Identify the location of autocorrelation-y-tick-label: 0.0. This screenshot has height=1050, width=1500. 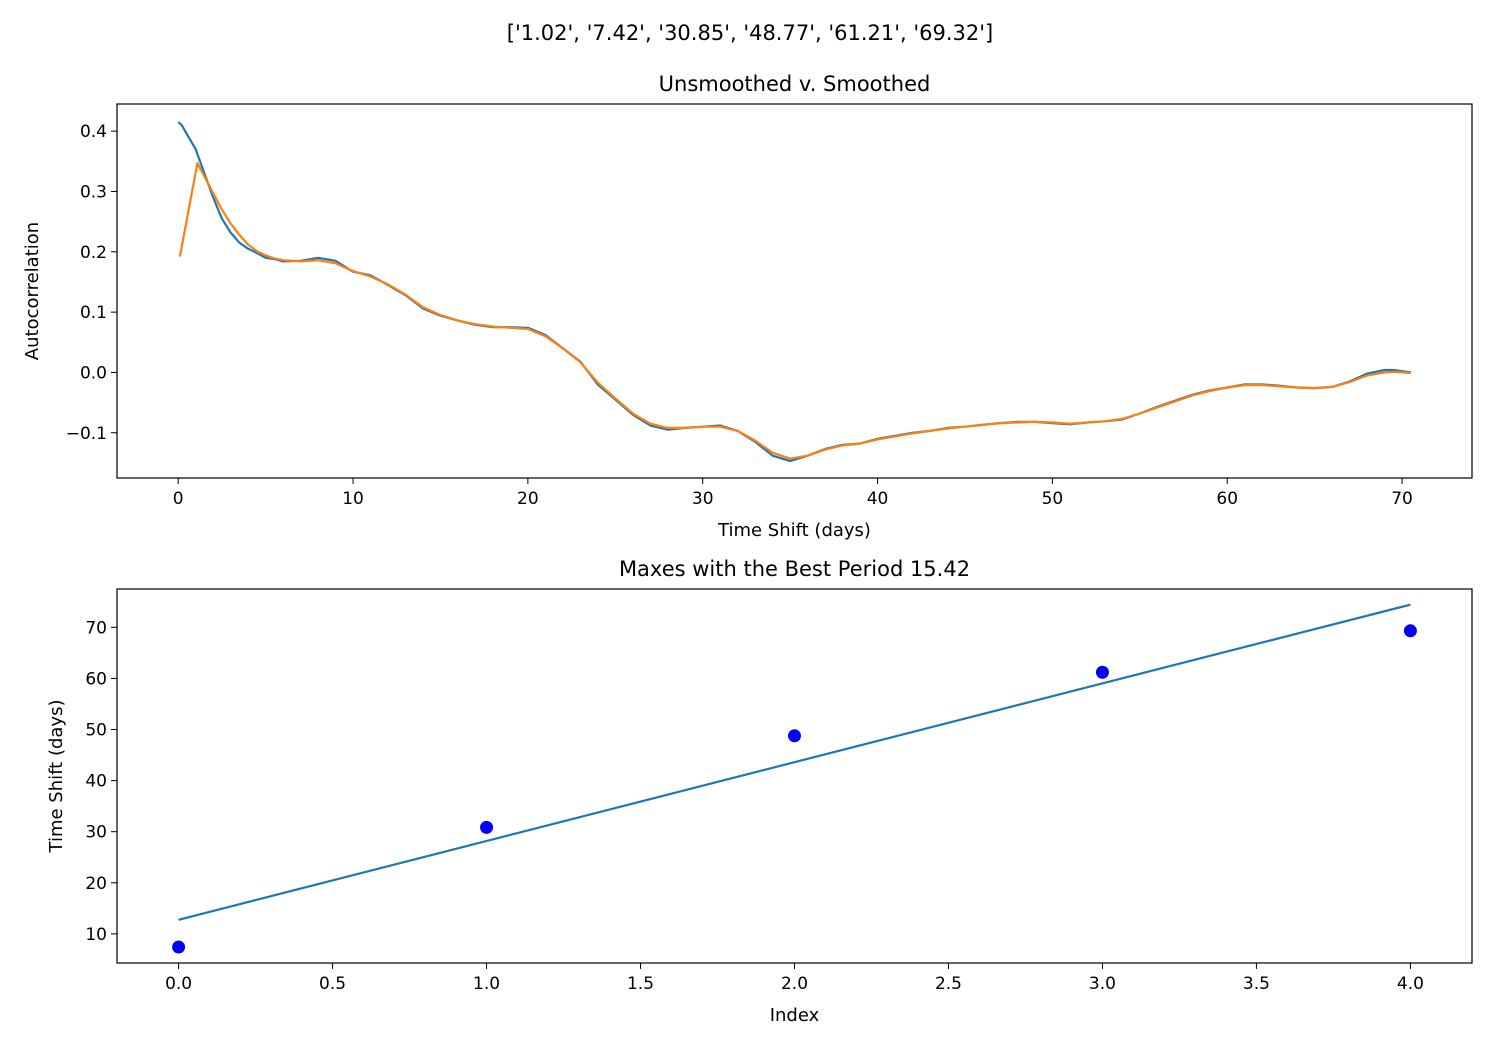
(93, 373).